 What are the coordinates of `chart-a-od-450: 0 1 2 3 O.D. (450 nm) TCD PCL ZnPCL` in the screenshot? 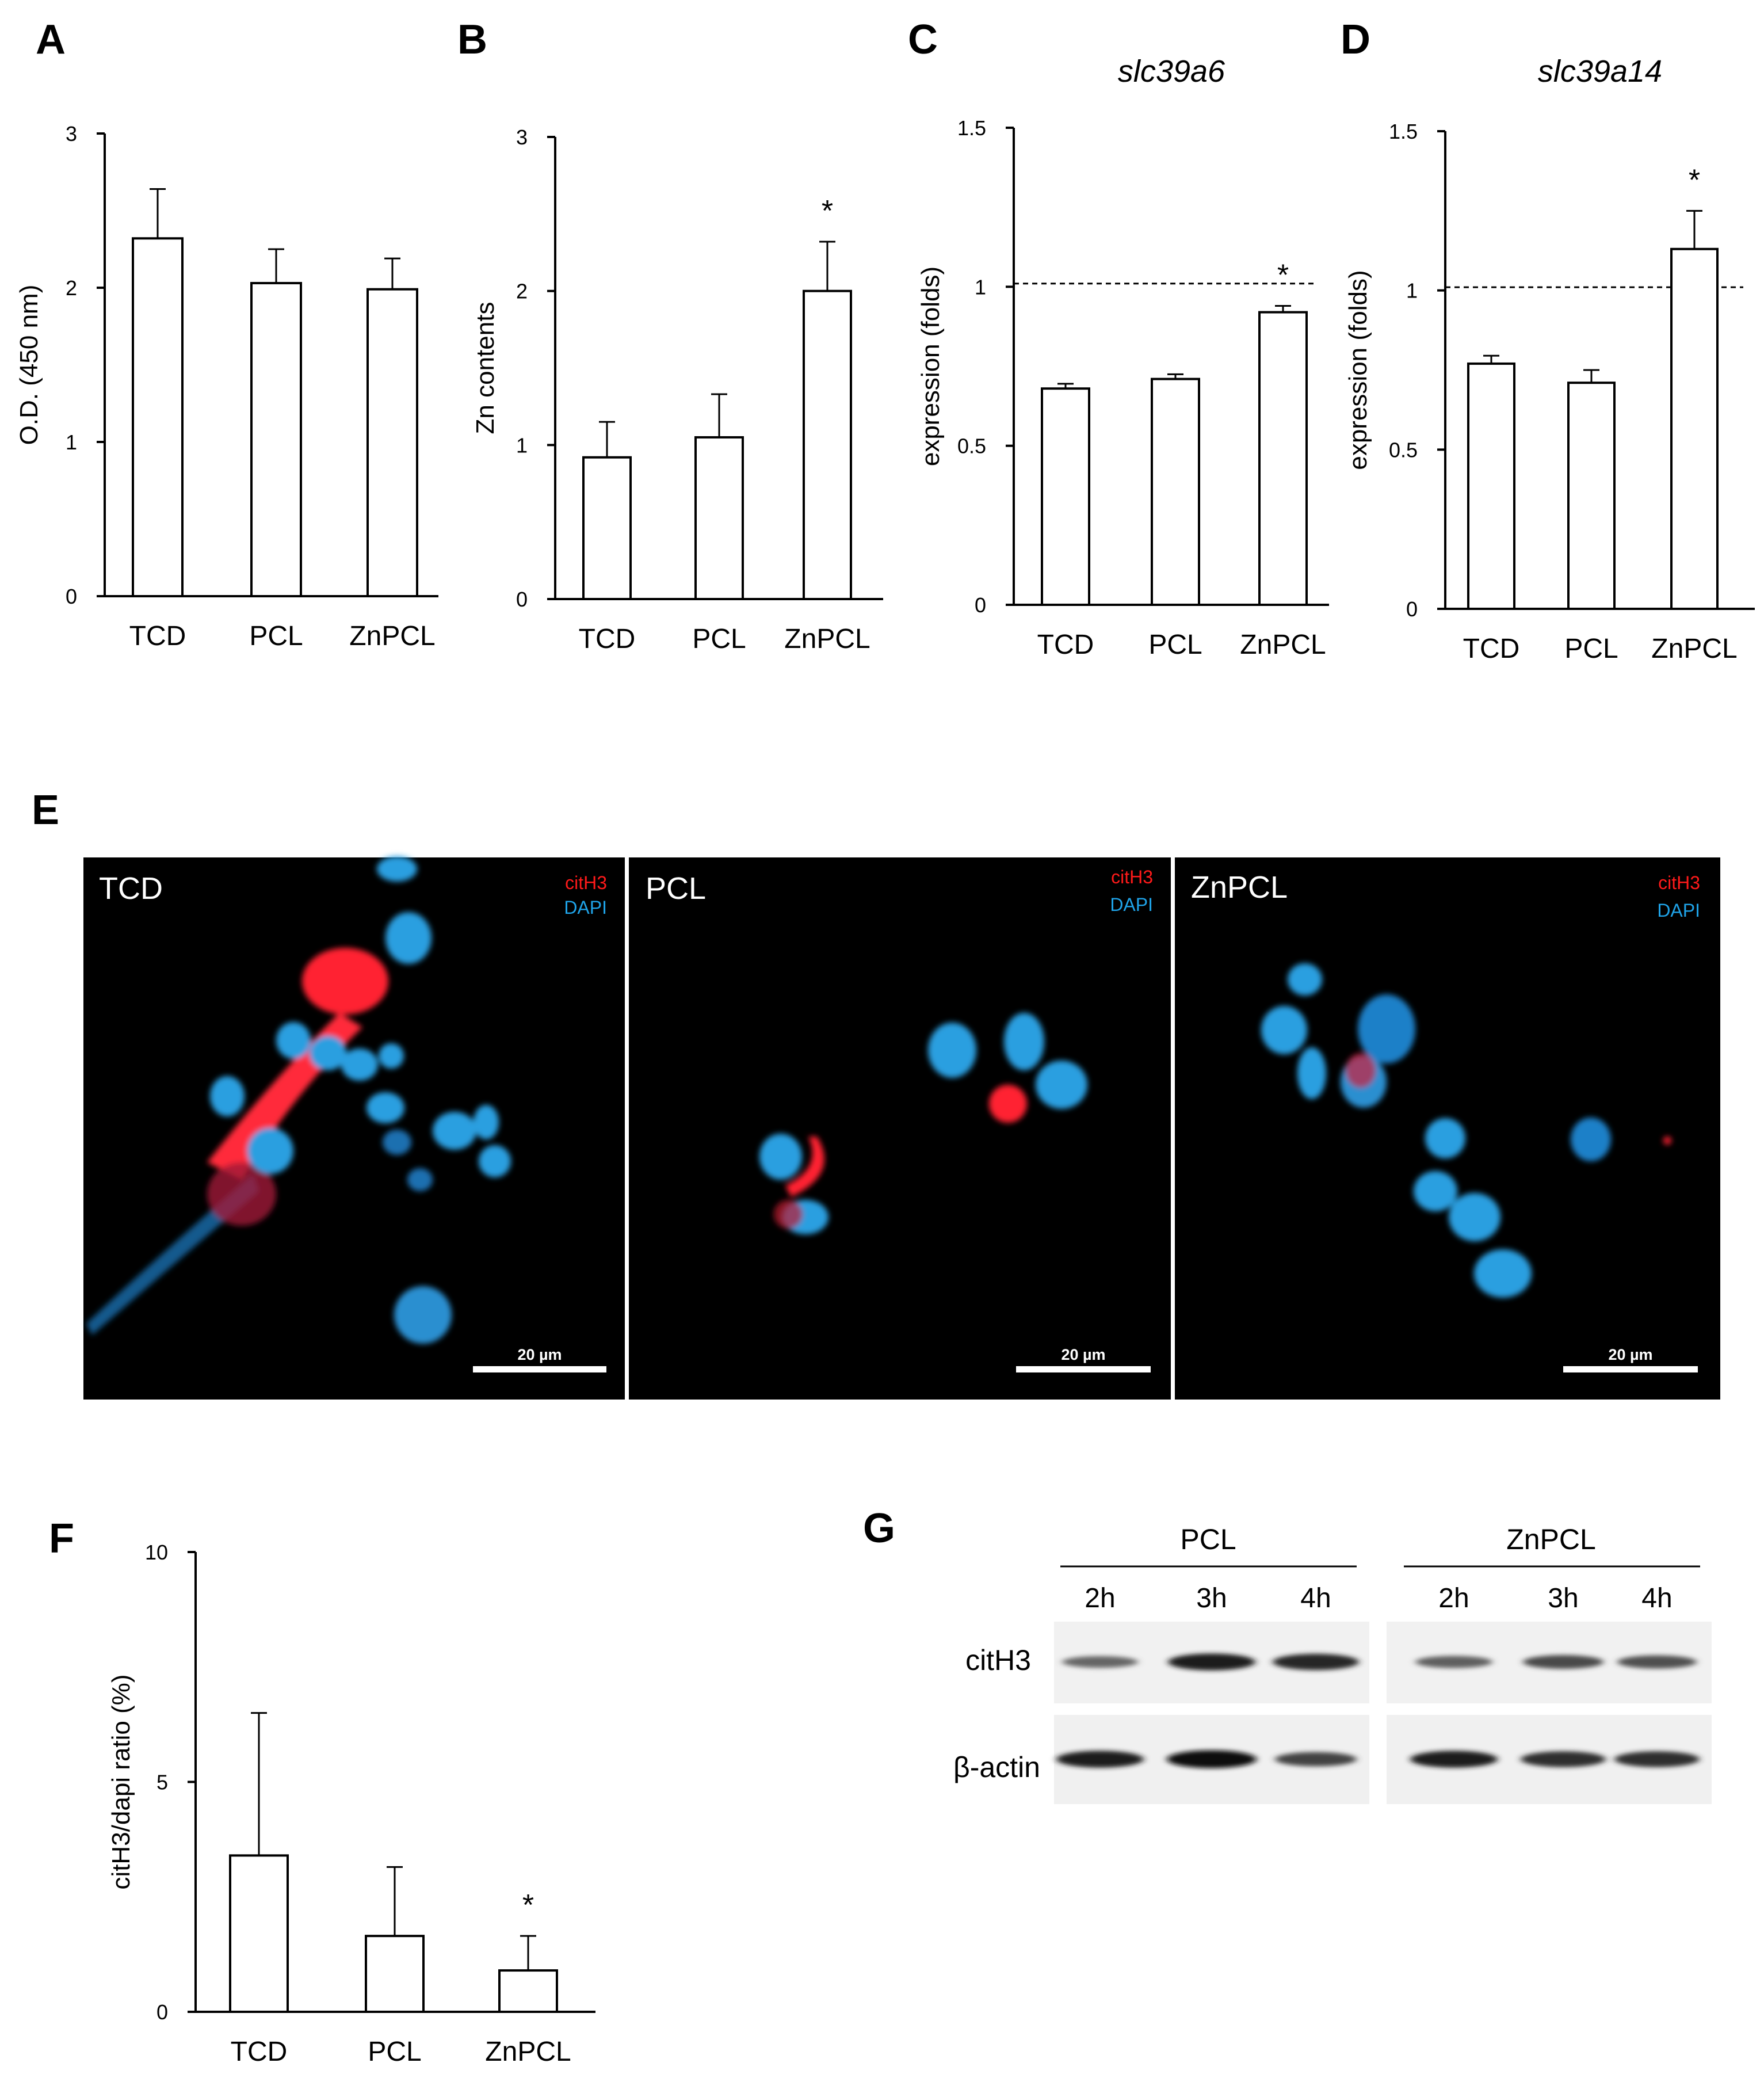 It's located at (226, 386).